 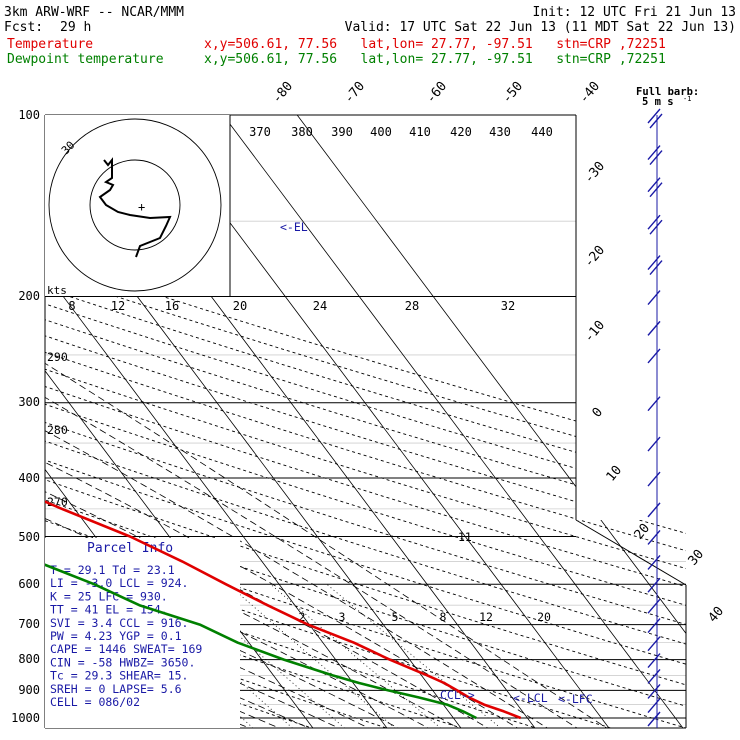 I want to click on fcst-label: Fcst:, so click(x=23, y=27).